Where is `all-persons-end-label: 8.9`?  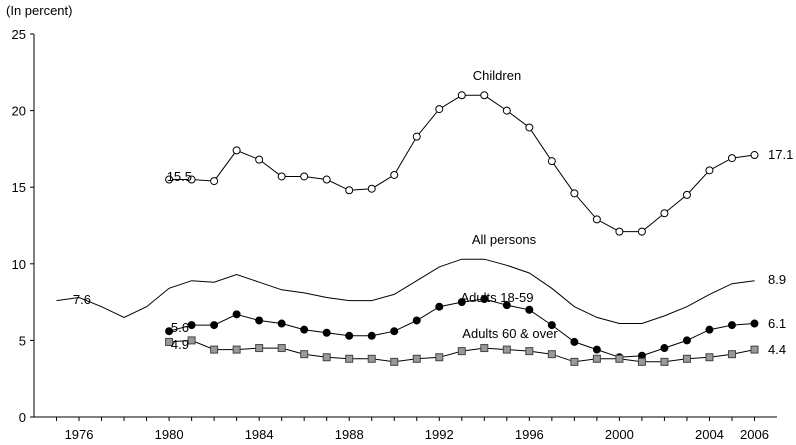
all-persons-end-label: 8.9 is located at coordinates (777, 279).